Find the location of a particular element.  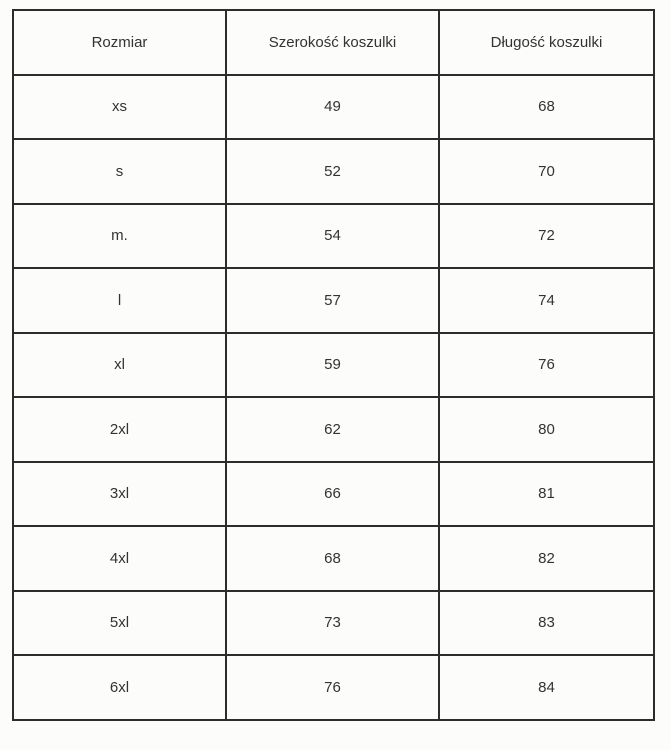

cell-length: 81 is located at coordinates (546, 493).